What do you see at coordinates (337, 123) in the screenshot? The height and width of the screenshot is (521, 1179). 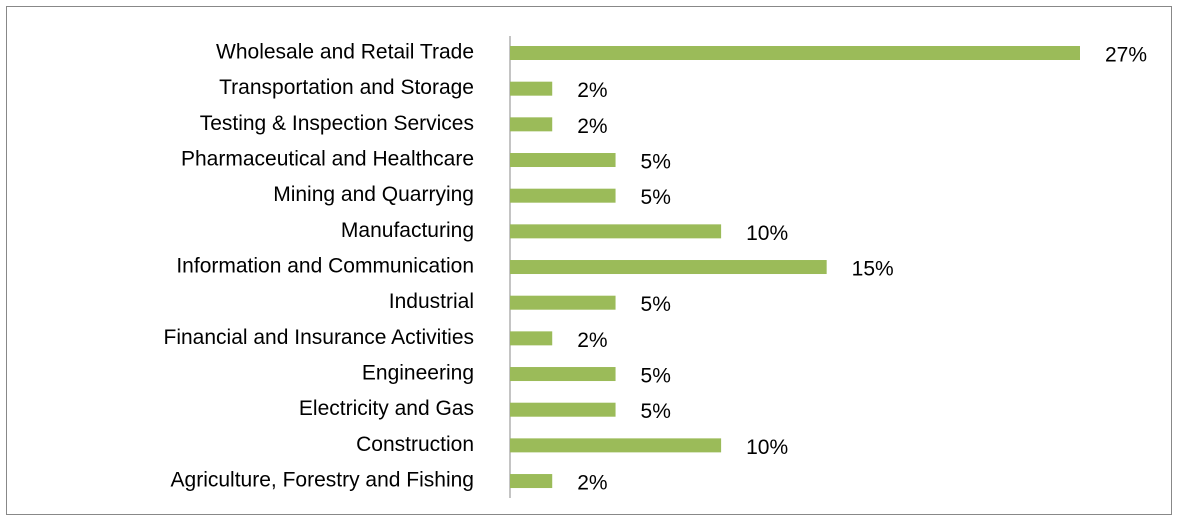 I see `category-label: Testing & Inspection Services` at bounding box center [337, 123].